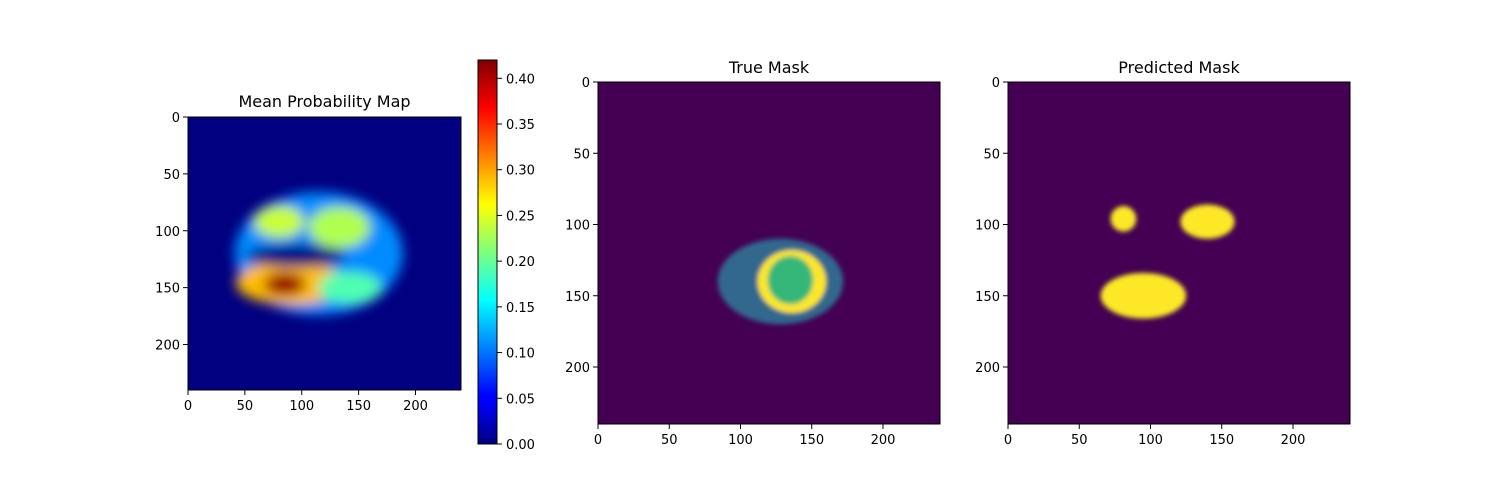 This screenshot has width=1500, height=500. Describe the element at coordinates (520, 125) in the screenshot. I see `colorbar-tick-label: 0.35` at that location.